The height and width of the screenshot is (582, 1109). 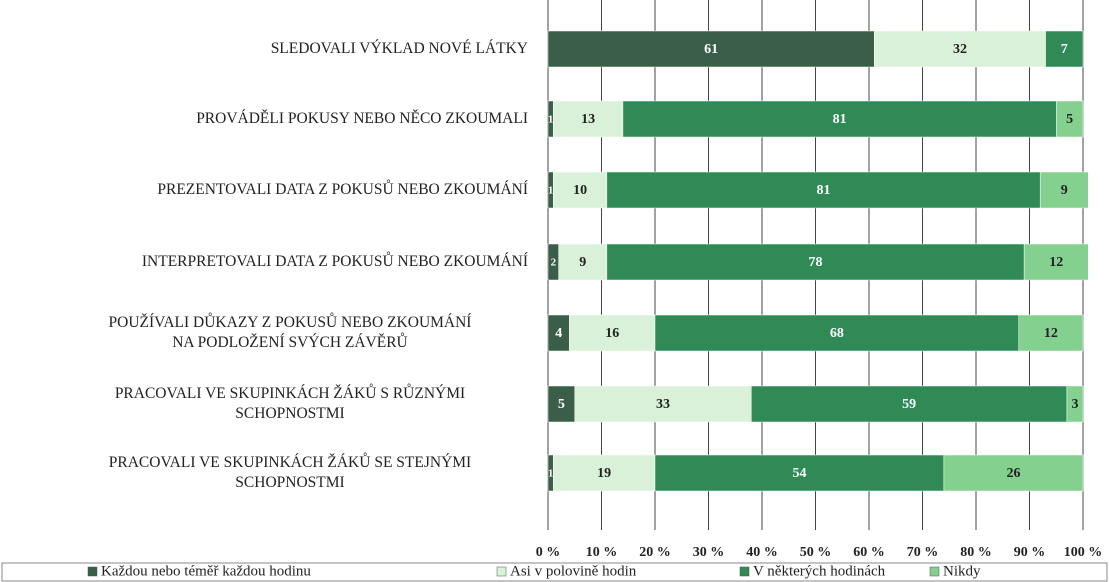 What do you see at coordinates (962, 571) in the screenshot?
I see `legend-label: Nikdy` at bounding box center [962, 571].